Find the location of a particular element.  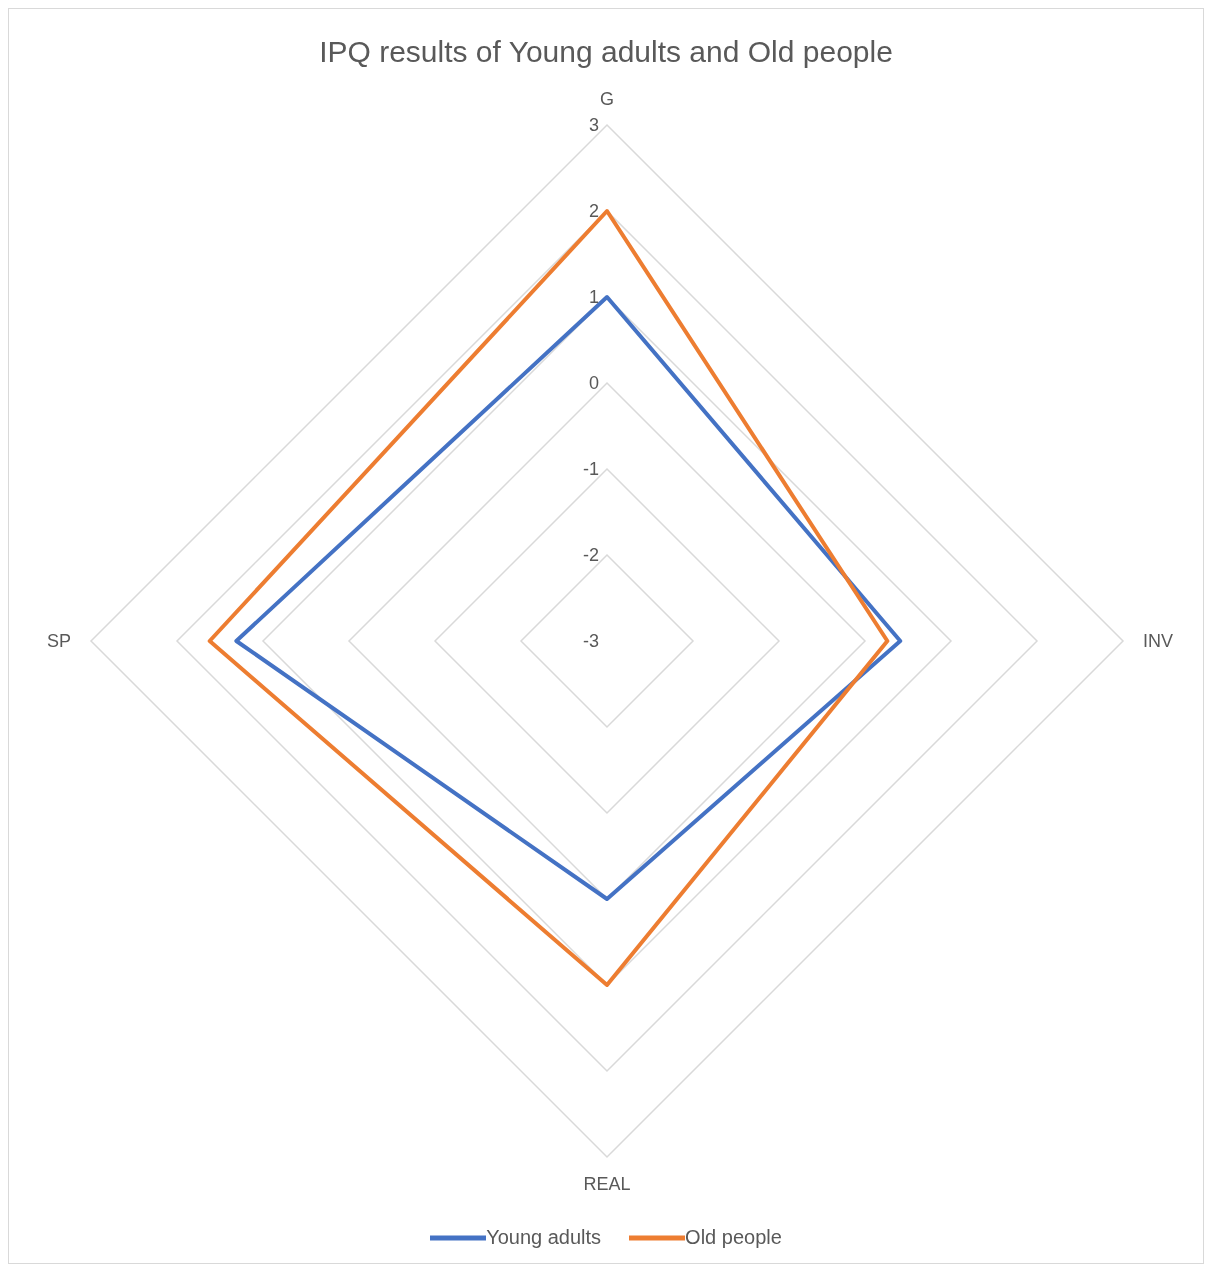

y-tick-label: 2 is located at coordinates (593, 211).